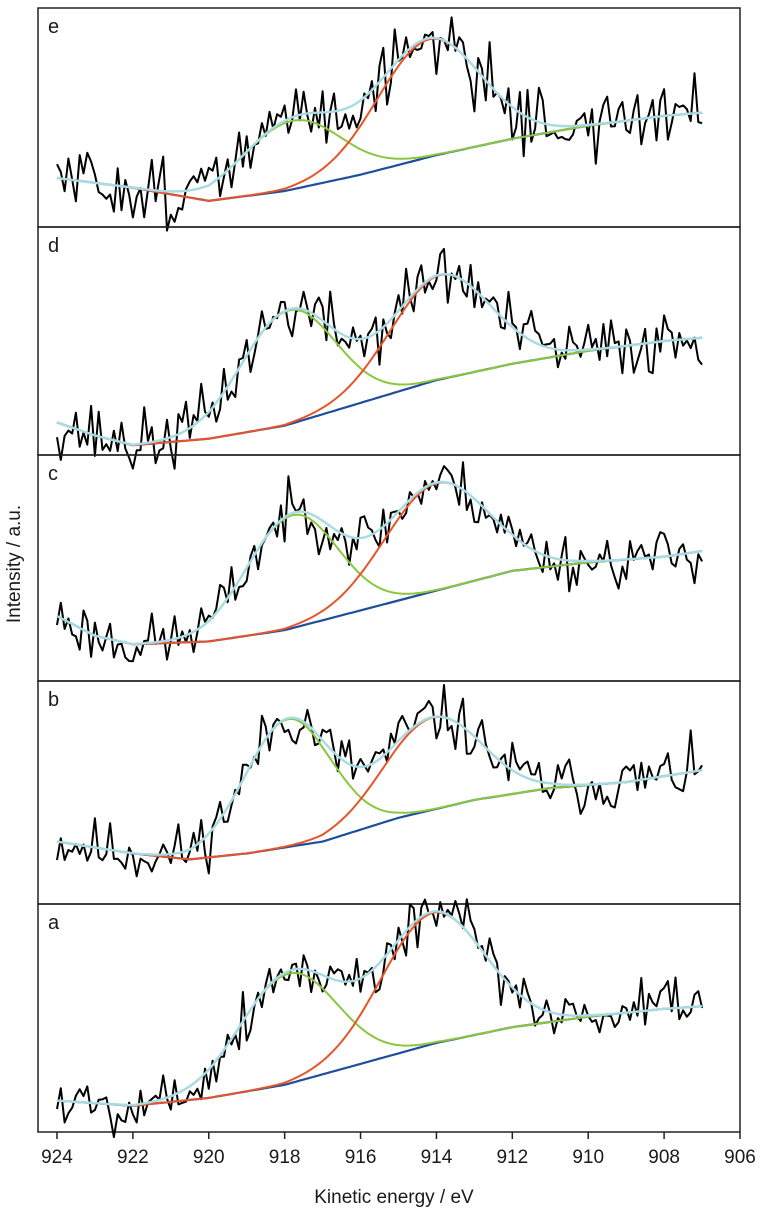 This screenshot has height=1213, width=768. I want to click on x-tick-label: 908, so click(664, 1157).